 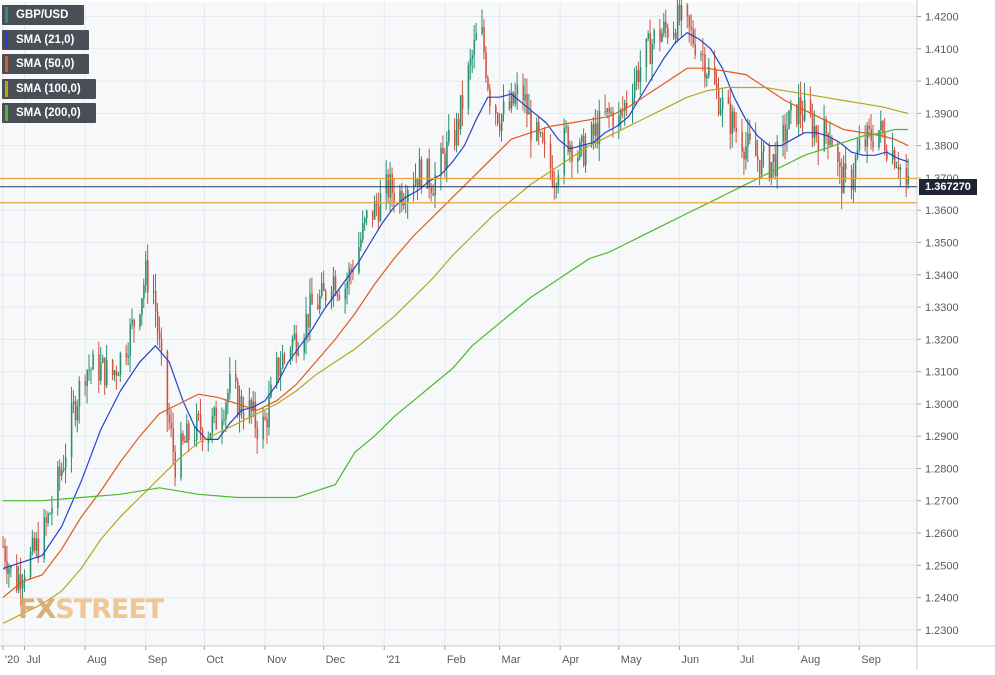 What do you see at coordinates (6, 113) in the screenshot?
I see `legend-swatch-sma200` at bounding box center [6, 113].